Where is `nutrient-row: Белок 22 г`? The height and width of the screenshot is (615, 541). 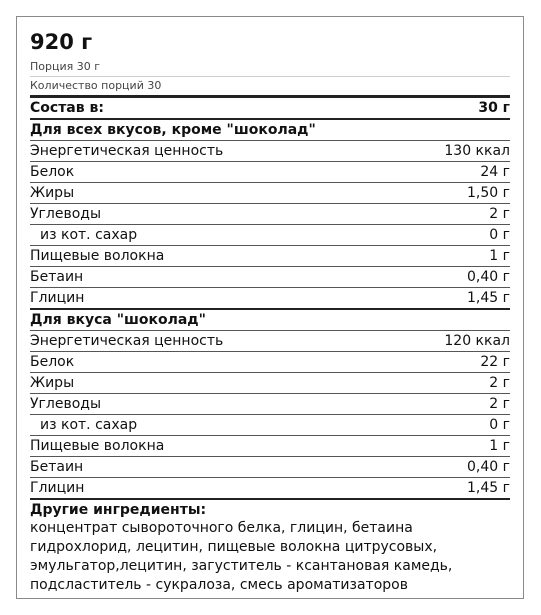
nutrient-row: Белок 22 г is located at coordinates (270, 362).